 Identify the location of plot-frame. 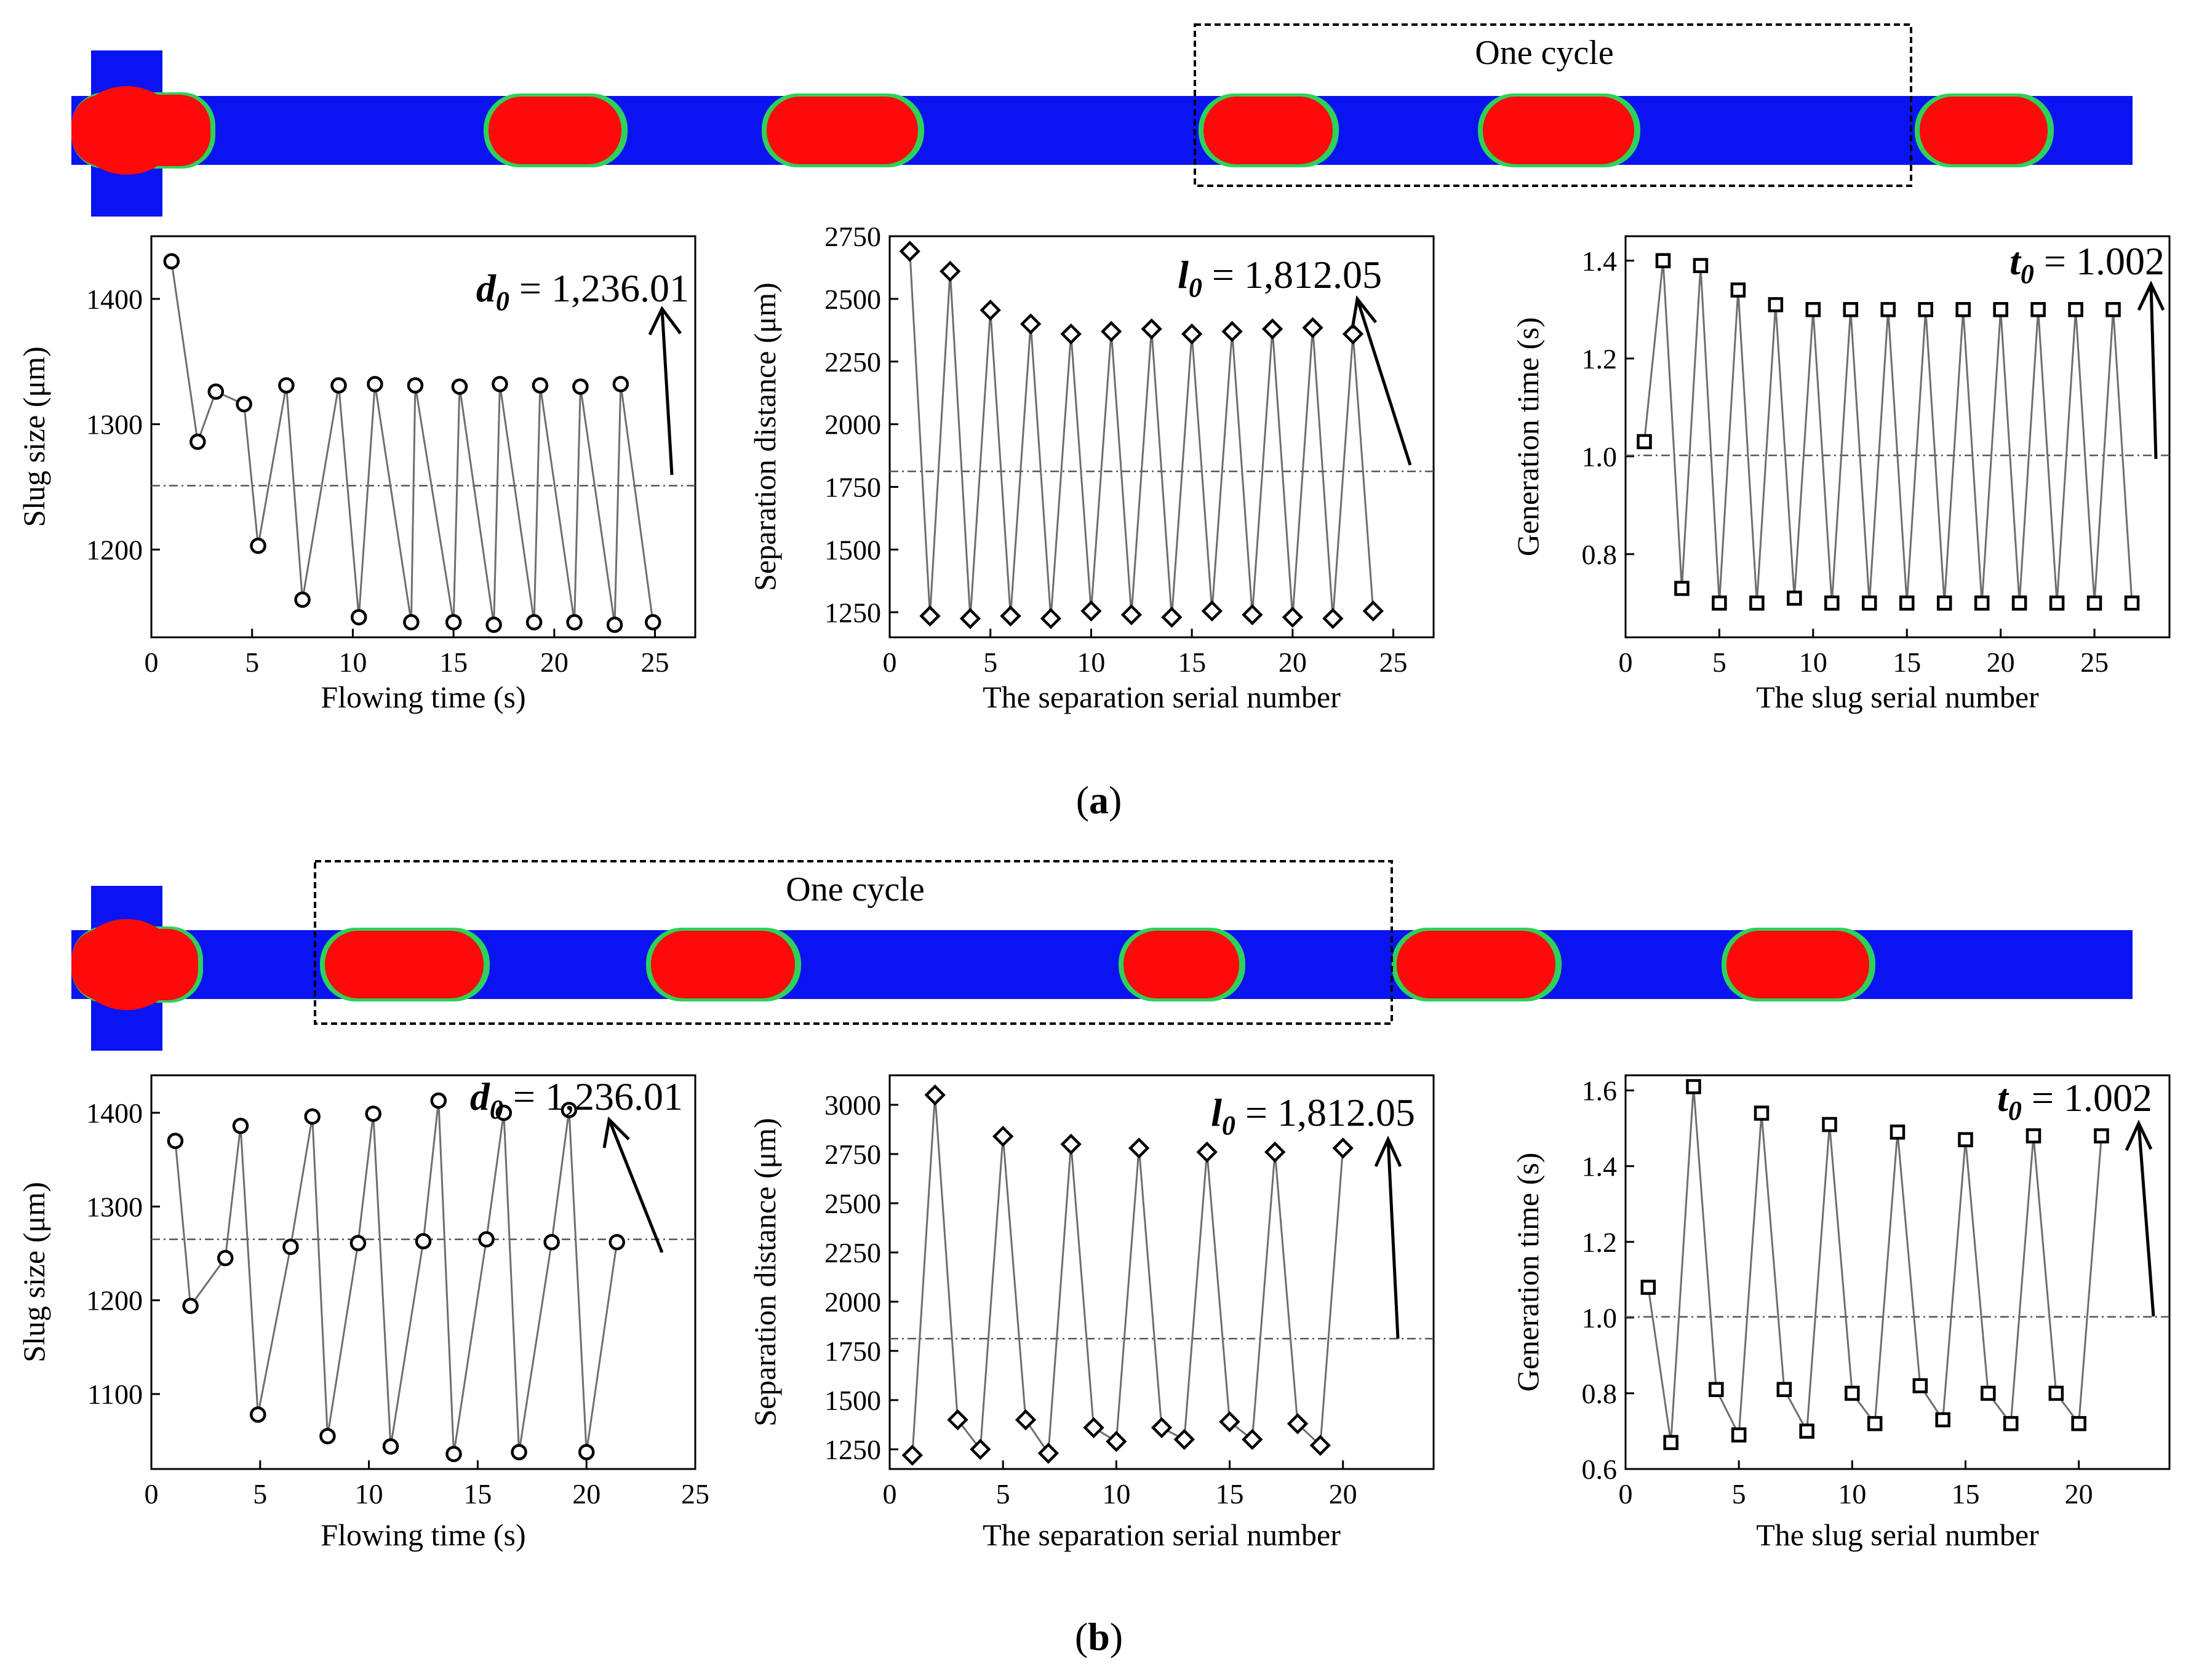
(423, 1272).